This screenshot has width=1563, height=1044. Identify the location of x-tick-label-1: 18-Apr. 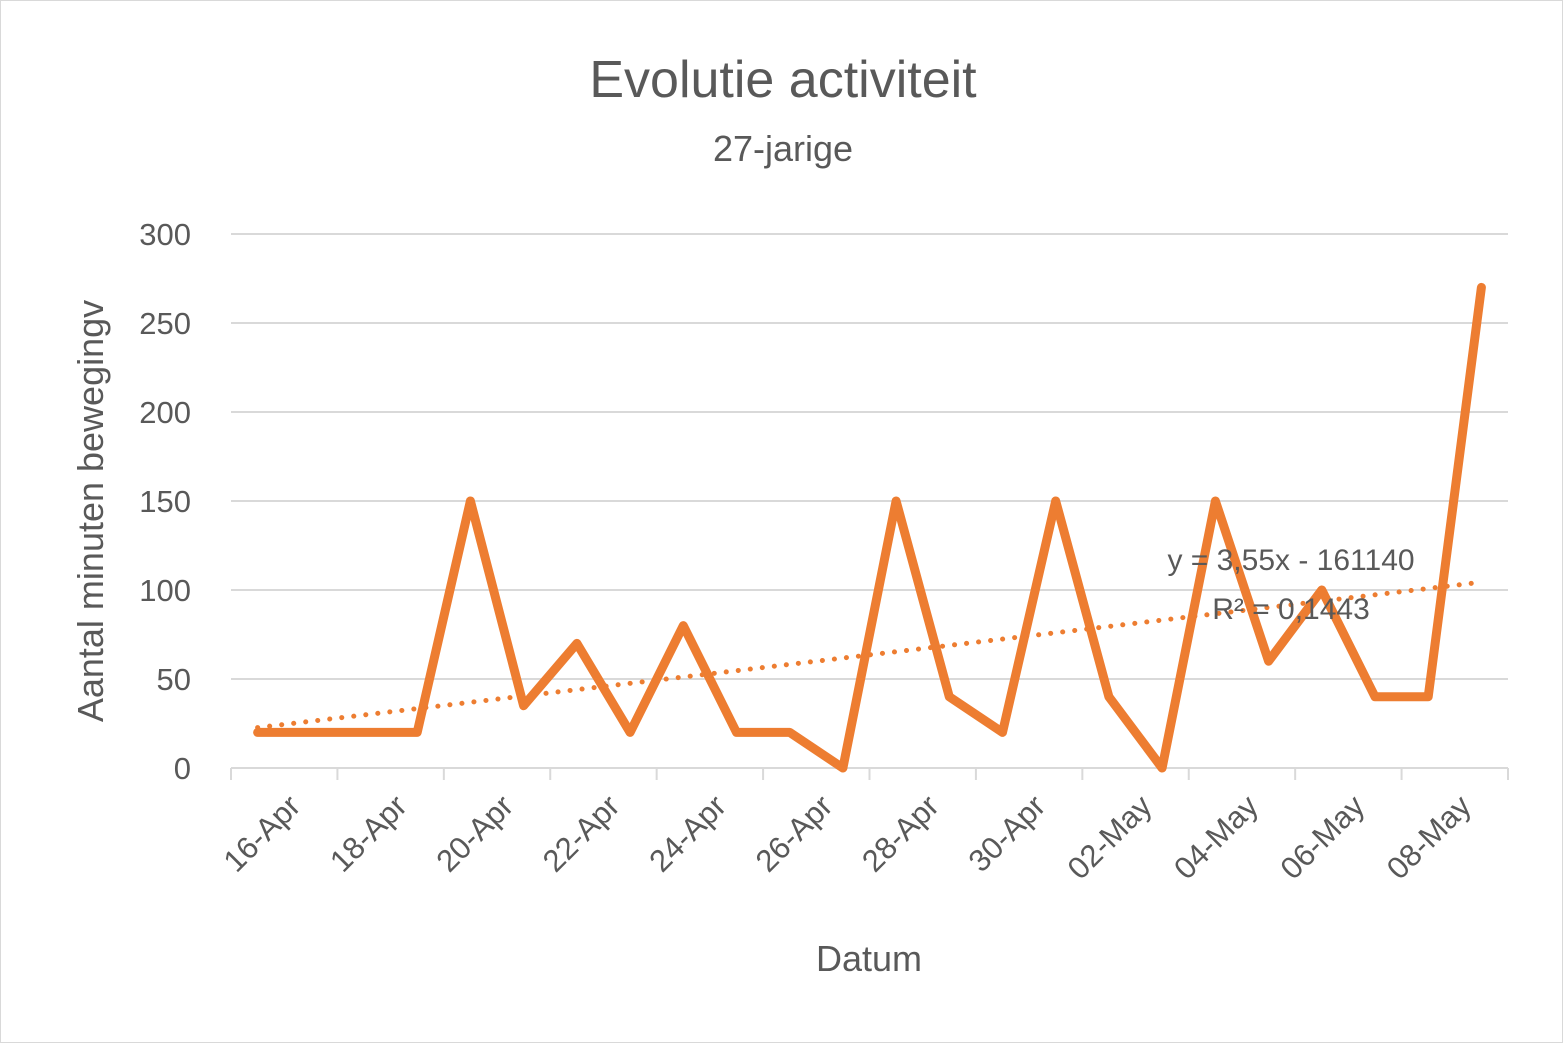
(368, 833).